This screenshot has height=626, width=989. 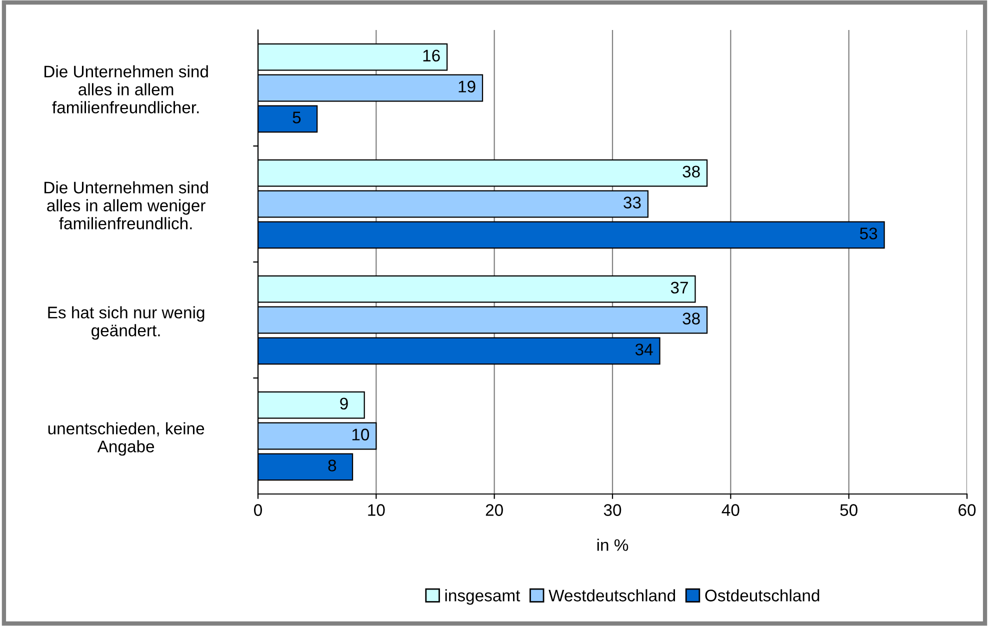 What do you see at coordinates (332, 466) in the screenshot?
I see `data-label: 8` at bounding box center [332, 466].